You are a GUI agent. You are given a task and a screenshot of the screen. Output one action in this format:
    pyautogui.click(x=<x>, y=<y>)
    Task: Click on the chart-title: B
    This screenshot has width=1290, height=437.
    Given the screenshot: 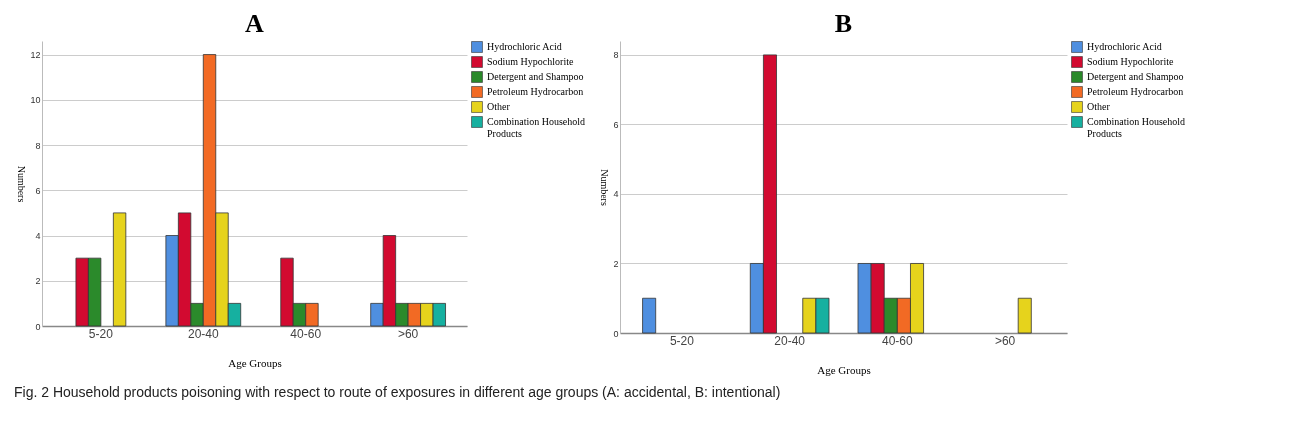 What is the action you would take?
    pyautogui.click(x=843, y=23)
    